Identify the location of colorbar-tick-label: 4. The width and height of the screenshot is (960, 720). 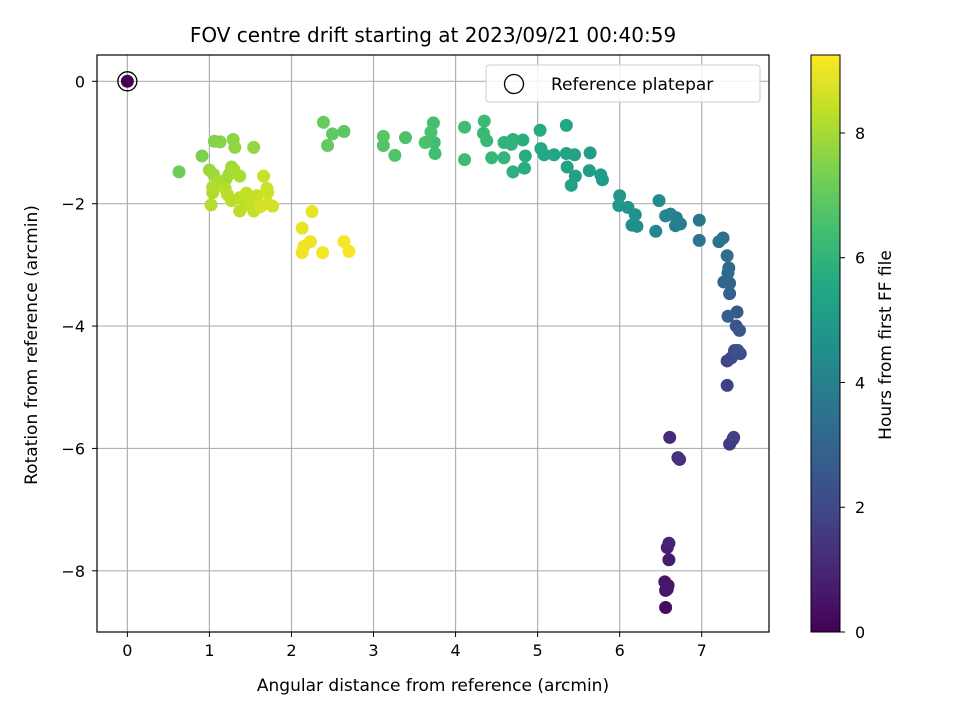
(860, 382).